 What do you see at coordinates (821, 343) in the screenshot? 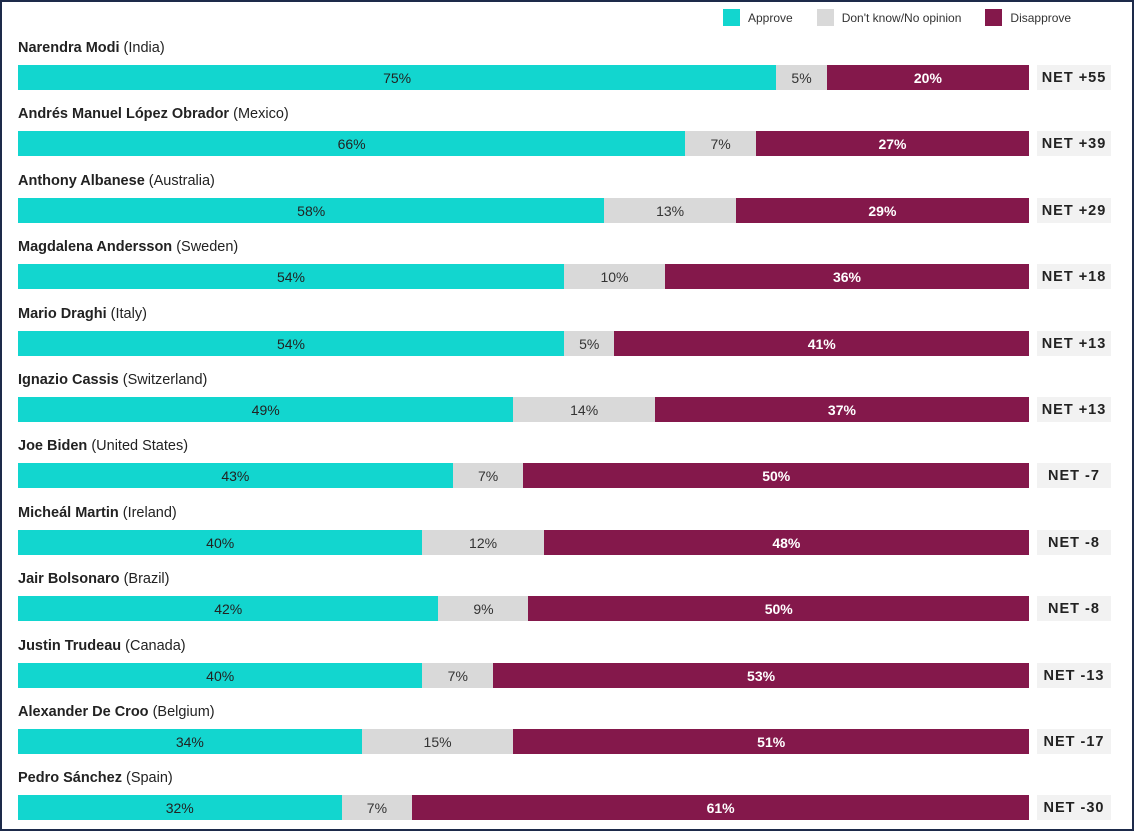
I see `data-label: 41%` at bounding box center [821, 343].